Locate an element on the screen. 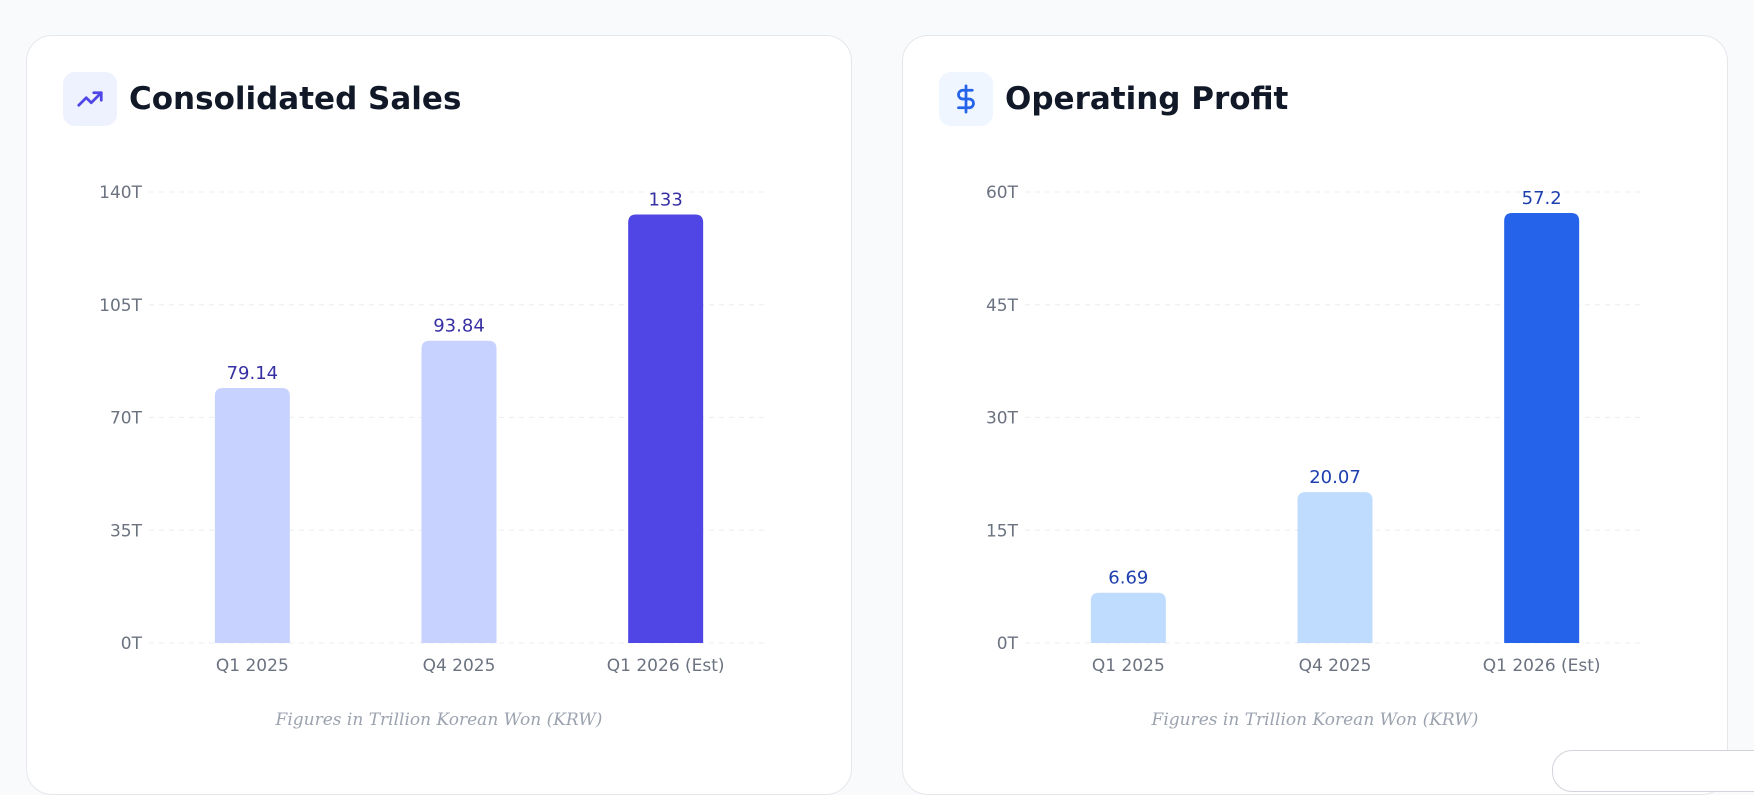 The width and height of the screenshot is (1754, 795). chart-title: Operating Profit is located at coordinates (1147, 99).